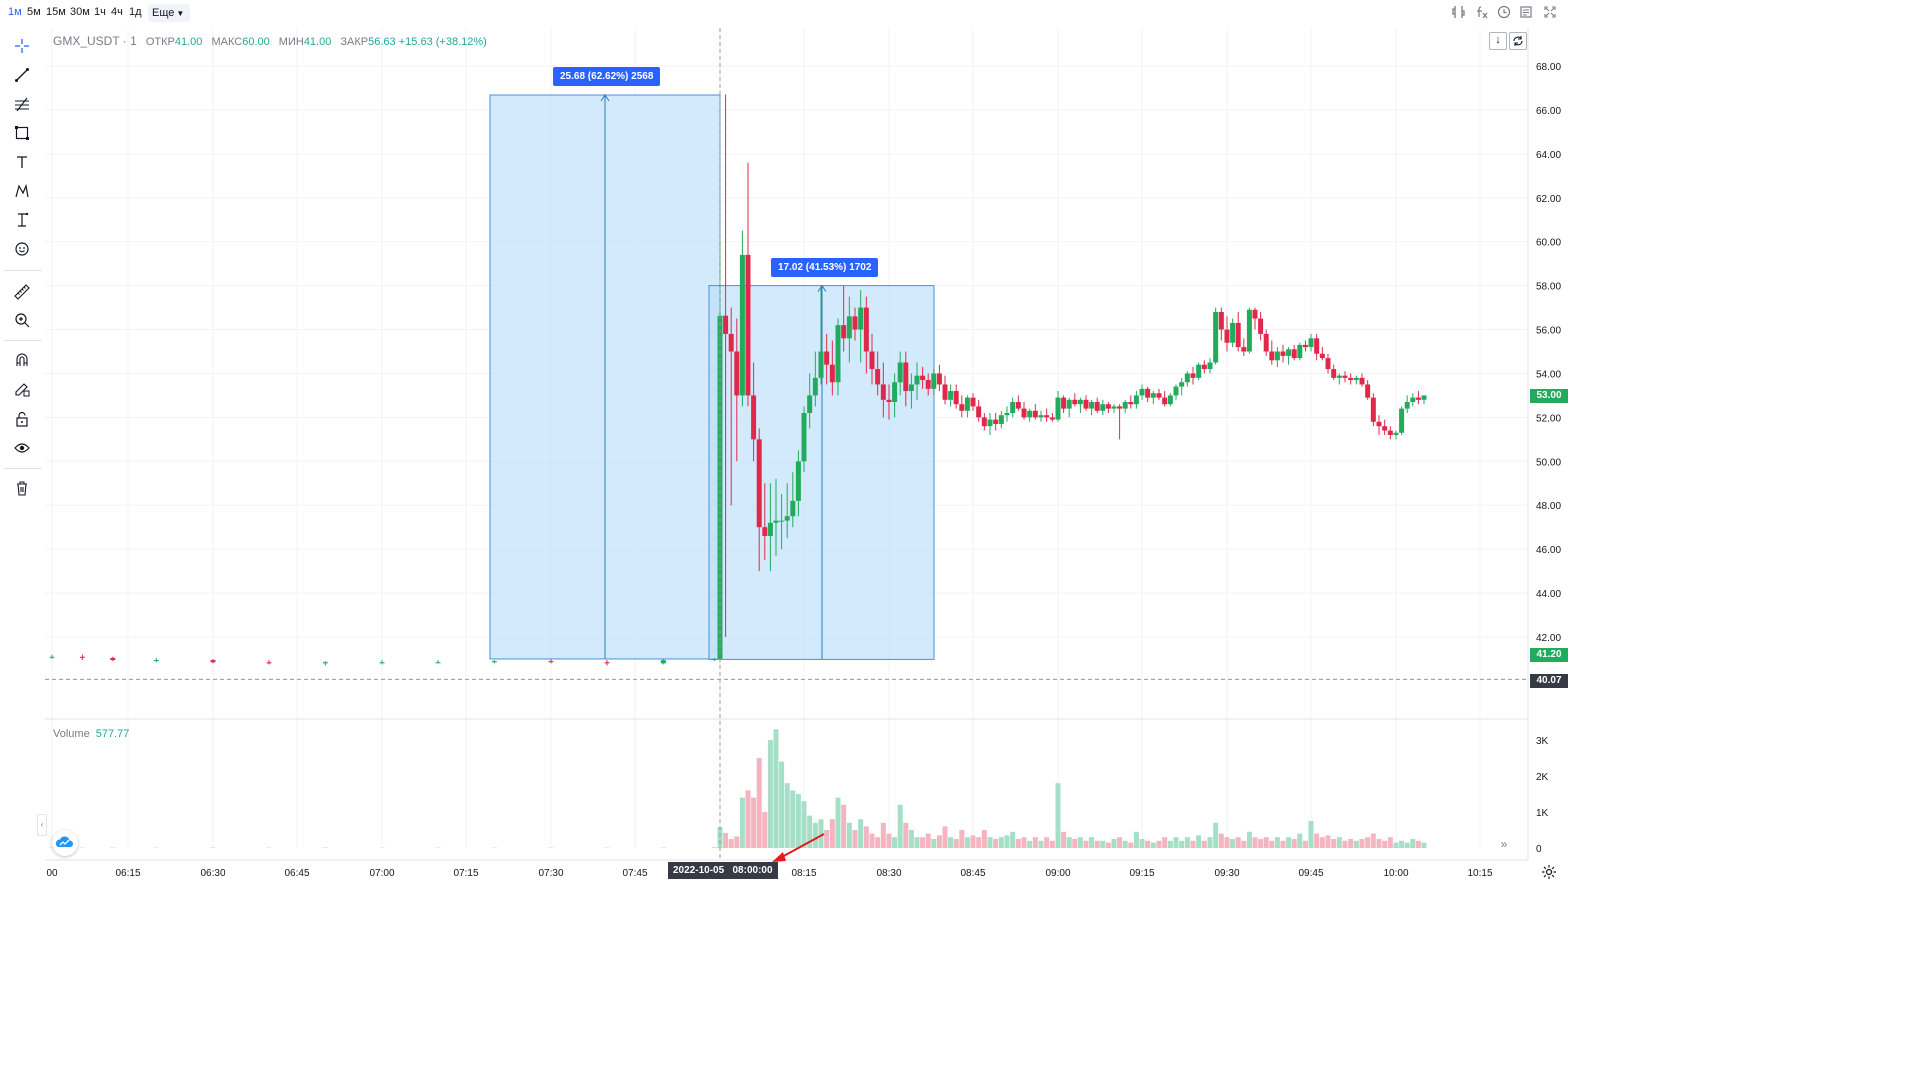 Image resolution: width=1919 pixels, height=1079 pixels. What do you see at coordinates (22, 249) in the screenshot?
I see `emoji-icon` at bounding box center [22, 249].